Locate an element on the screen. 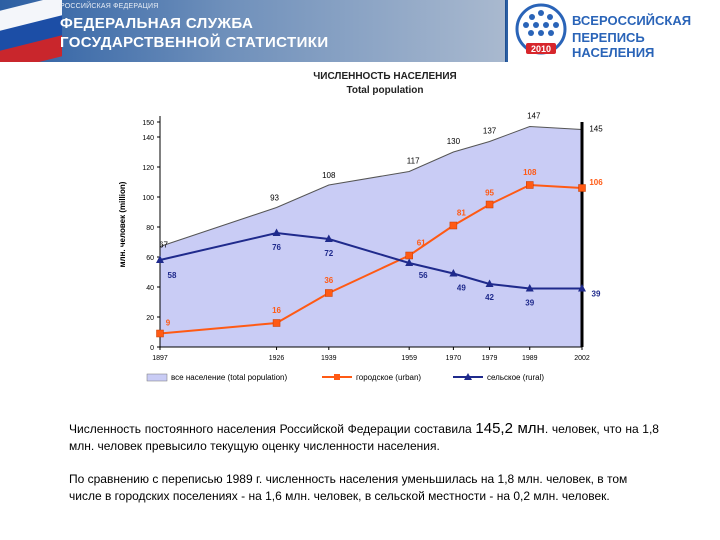 This screenshot has height=540, width=720. y-tick-label: 150 is located at coordinates (148, 123).